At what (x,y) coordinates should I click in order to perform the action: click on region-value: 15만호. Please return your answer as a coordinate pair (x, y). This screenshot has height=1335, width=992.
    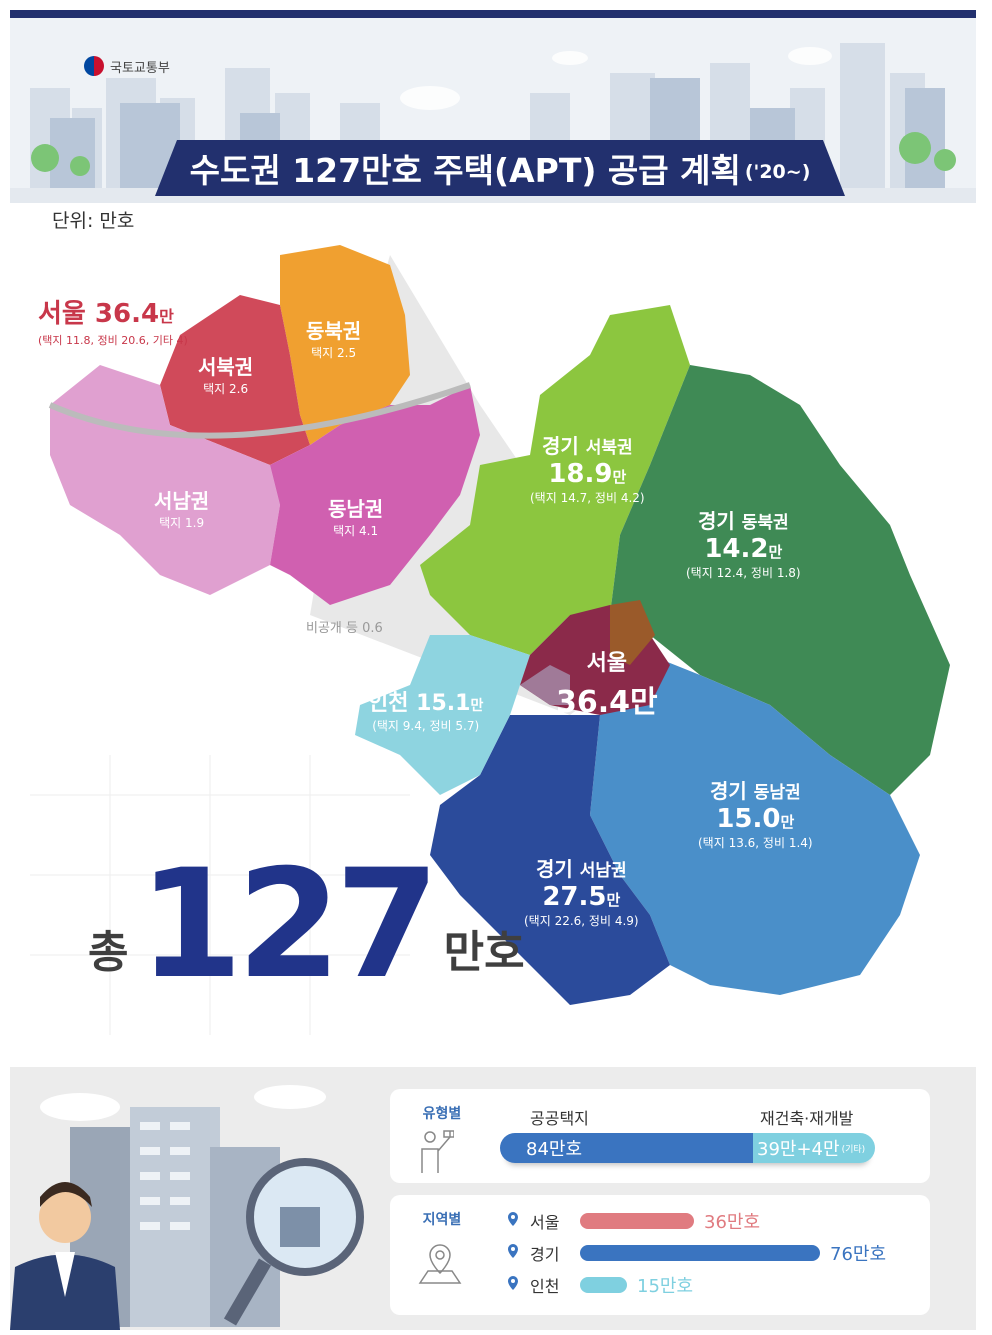
    Looking at the image, I should click on (665, 1286).